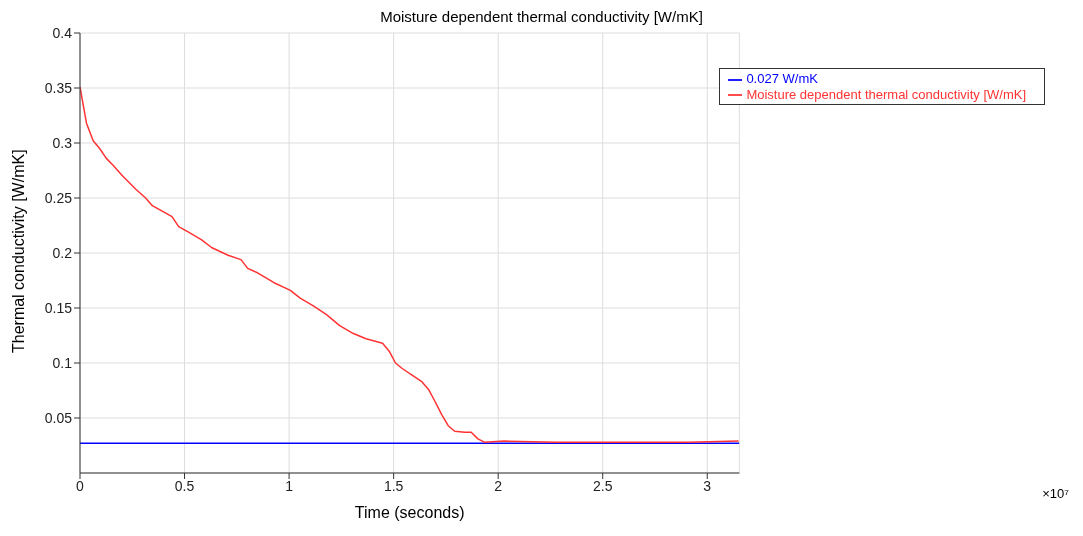 This screenshot has width=1083, height=536. What do you see at coordinates (498, 485) in the screenshot?
I see `x-tick-label: 2` at bounding box center [498, 485].